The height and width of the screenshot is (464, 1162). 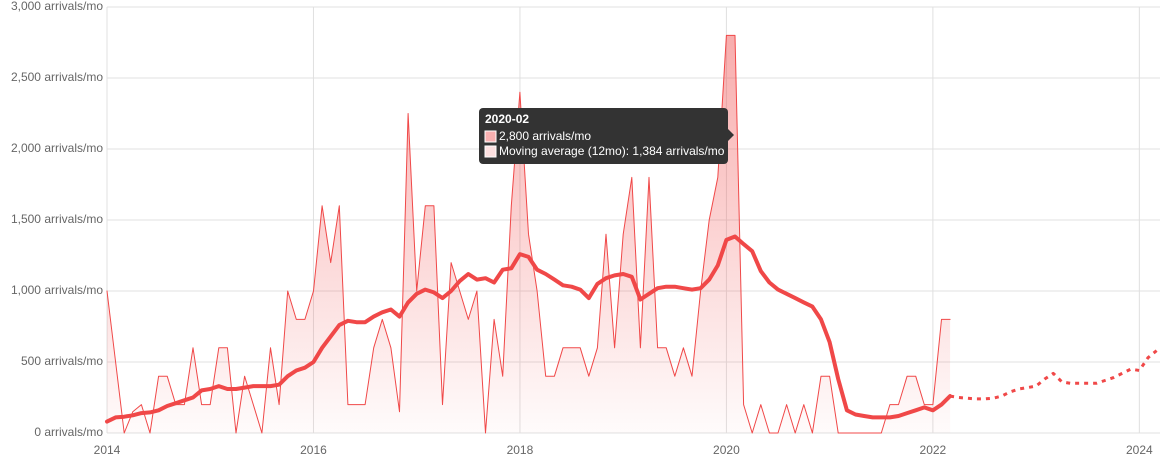 I want to click on y-tick-label: 1,500 arrivals/mo, so click(x=57, y=219).